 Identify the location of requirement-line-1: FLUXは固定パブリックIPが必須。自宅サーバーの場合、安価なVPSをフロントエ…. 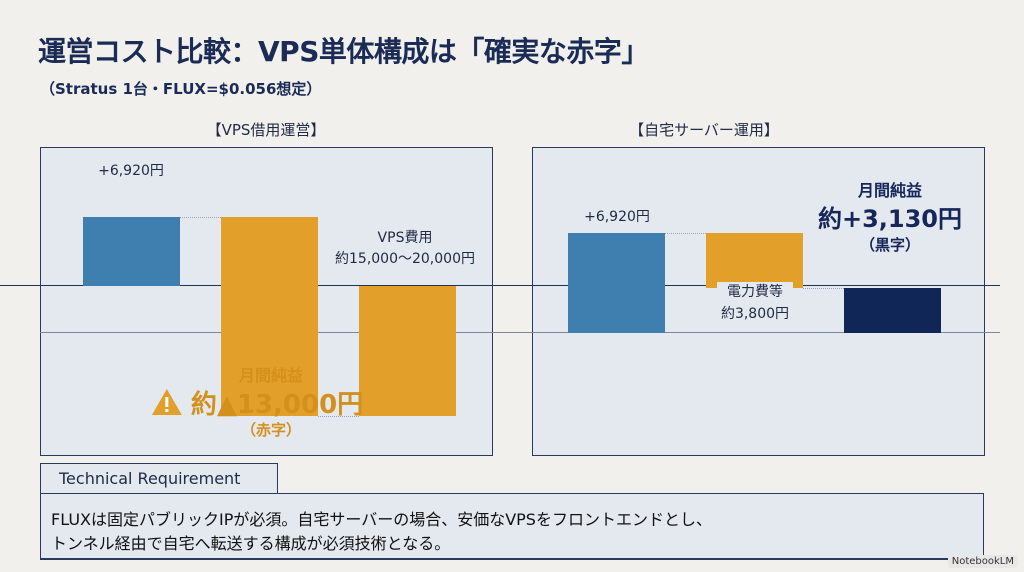
(381, 519).